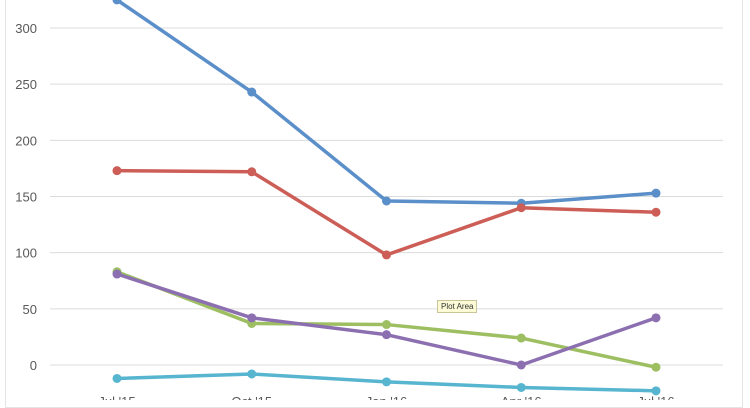  What do you see at coordinates (521, 397) in the screenshot?
I see `x-tick-label: Apr '16` at bounding box center [521, 397].